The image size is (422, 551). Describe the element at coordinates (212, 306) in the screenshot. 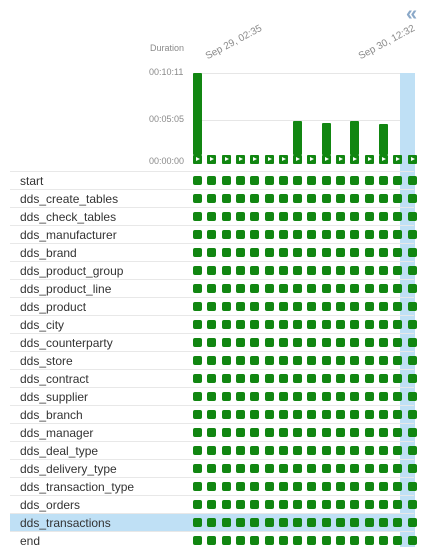

I see `task-row: dds_product` at that location.